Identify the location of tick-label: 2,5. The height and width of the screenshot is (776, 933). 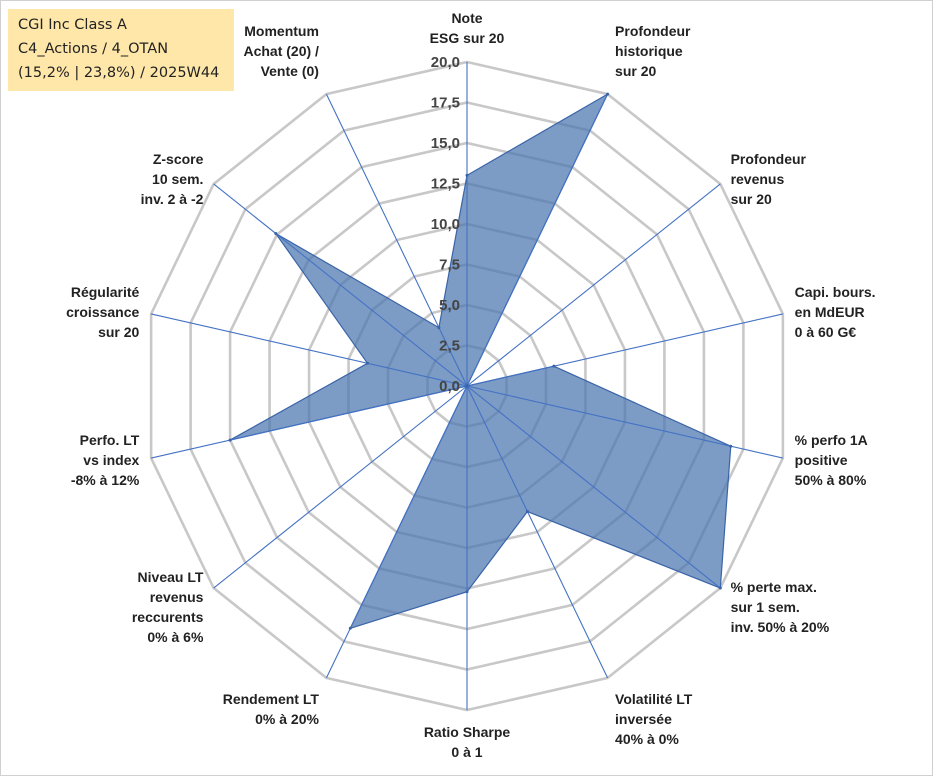
(449, 346).